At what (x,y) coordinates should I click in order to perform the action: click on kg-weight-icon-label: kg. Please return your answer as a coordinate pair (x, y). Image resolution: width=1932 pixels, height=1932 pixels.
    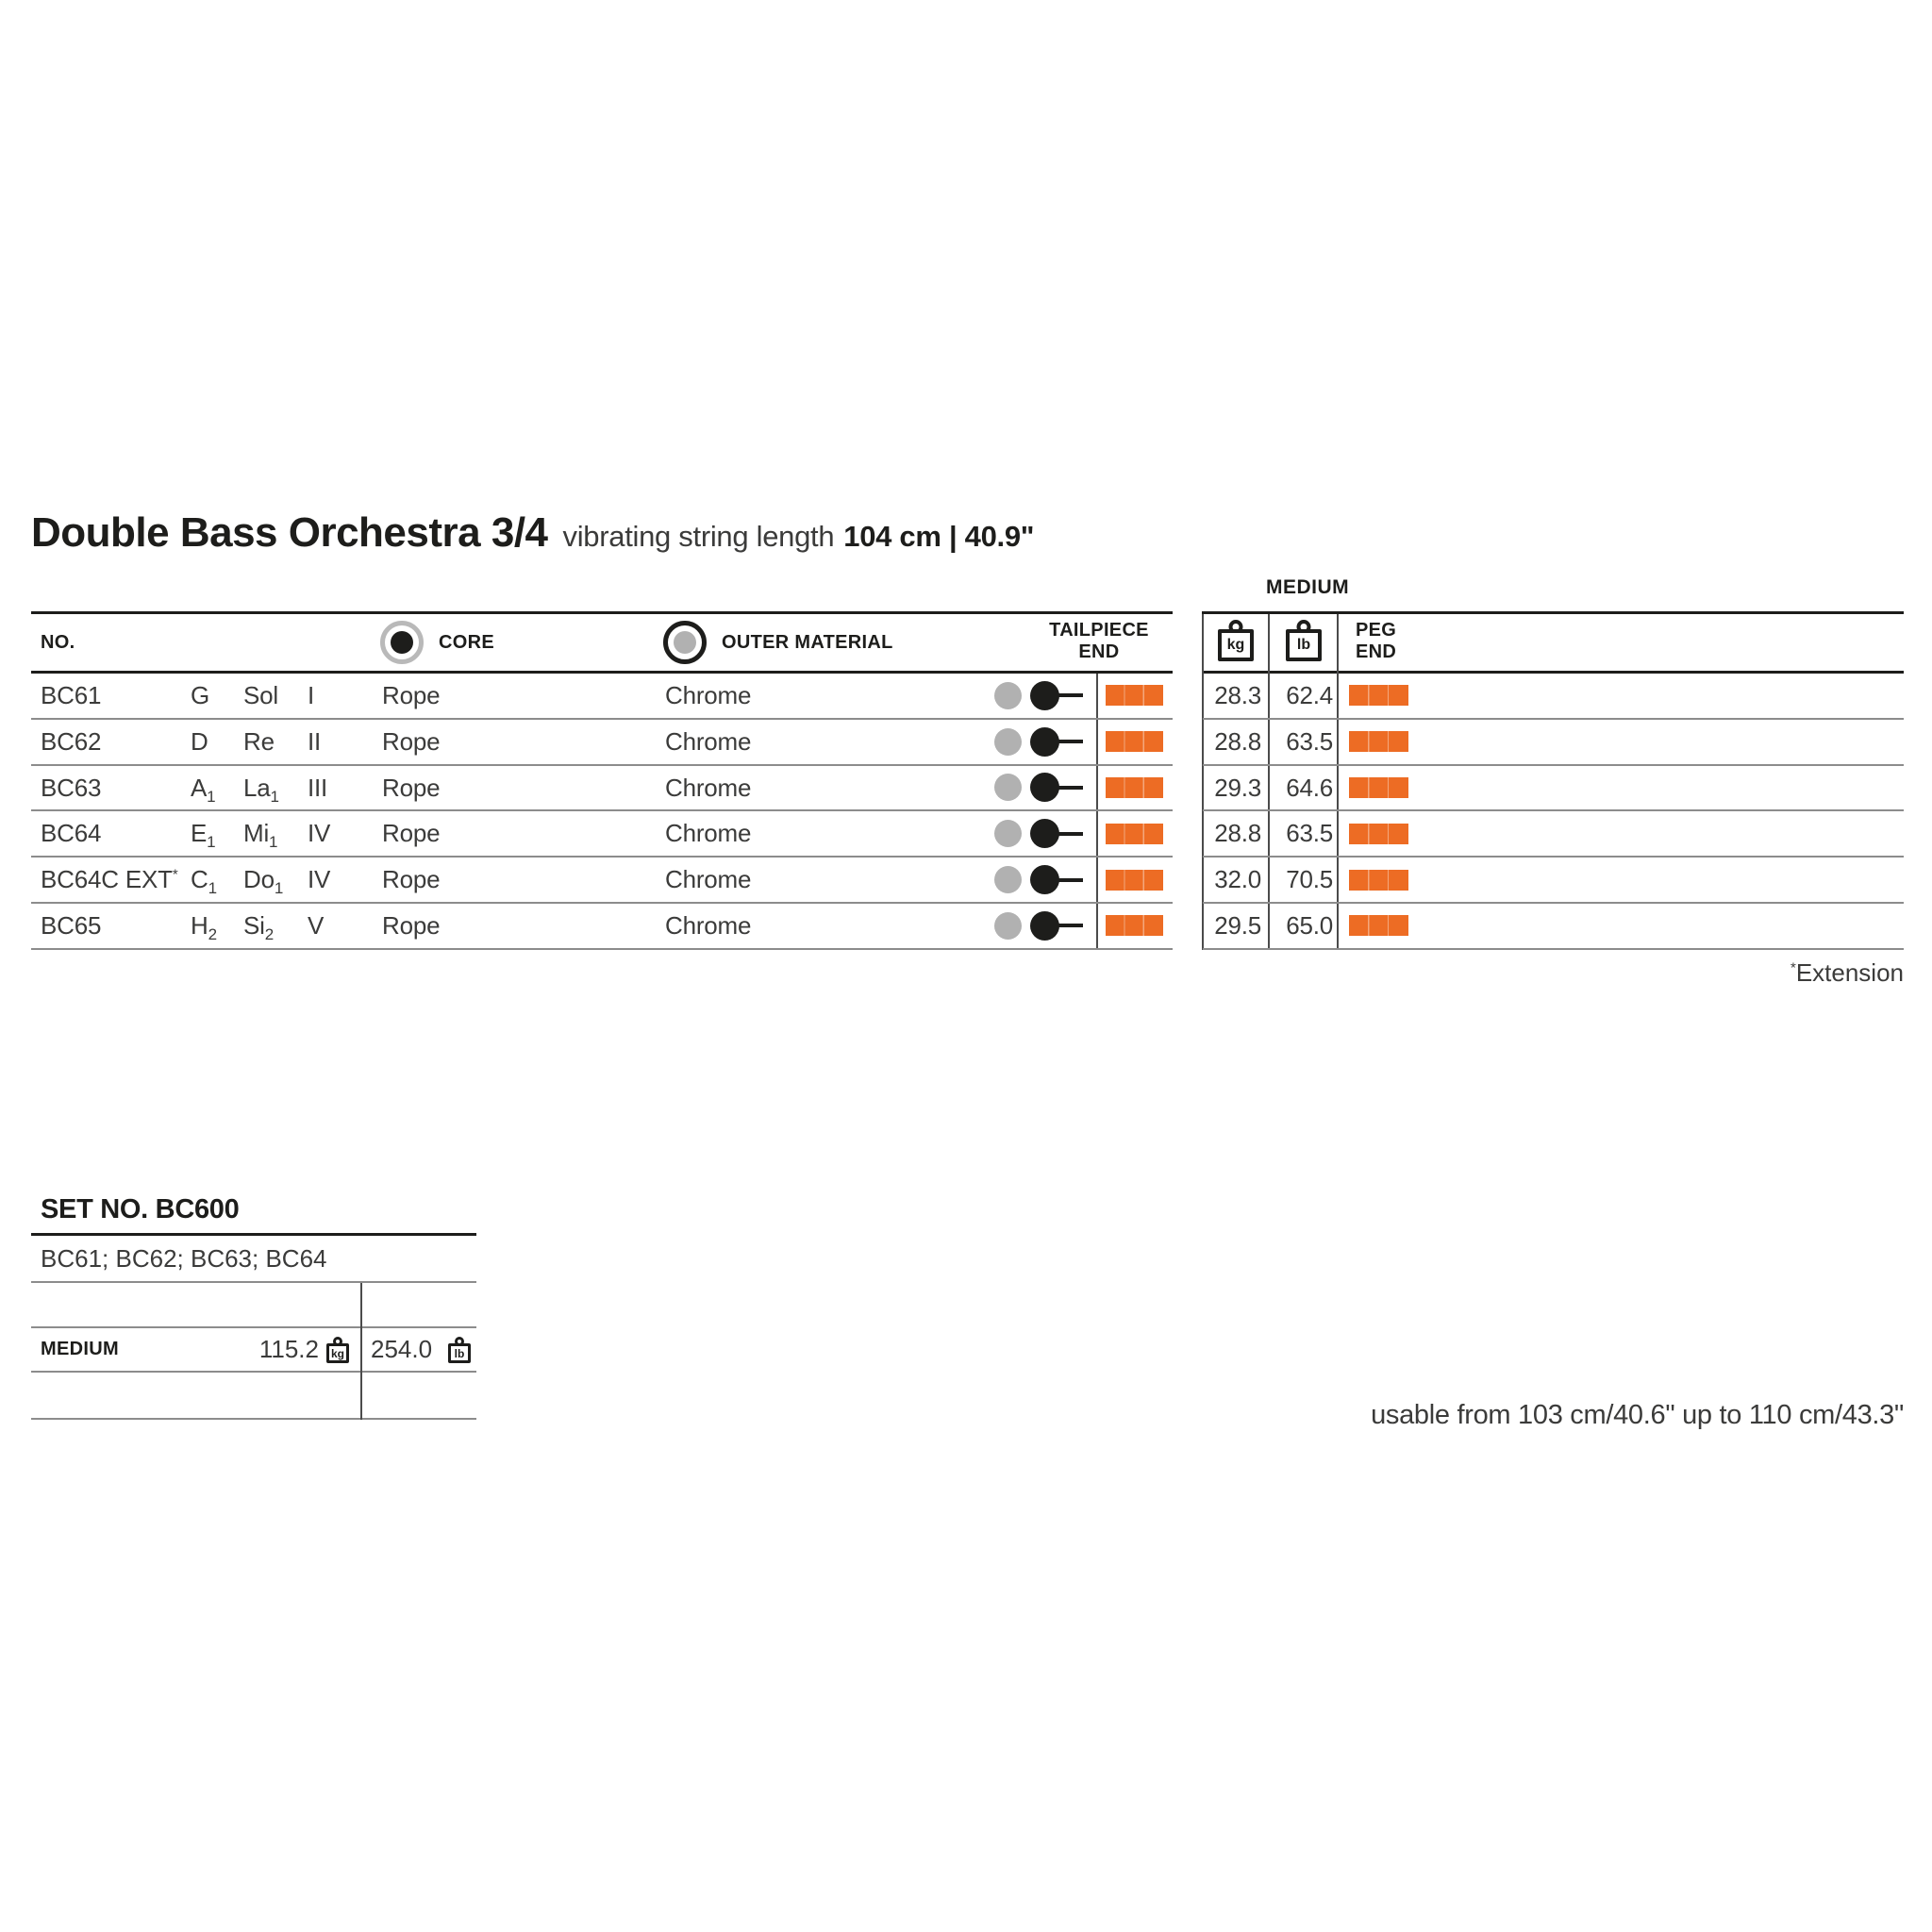
    Looking at the image, I should click on (1236, 645).